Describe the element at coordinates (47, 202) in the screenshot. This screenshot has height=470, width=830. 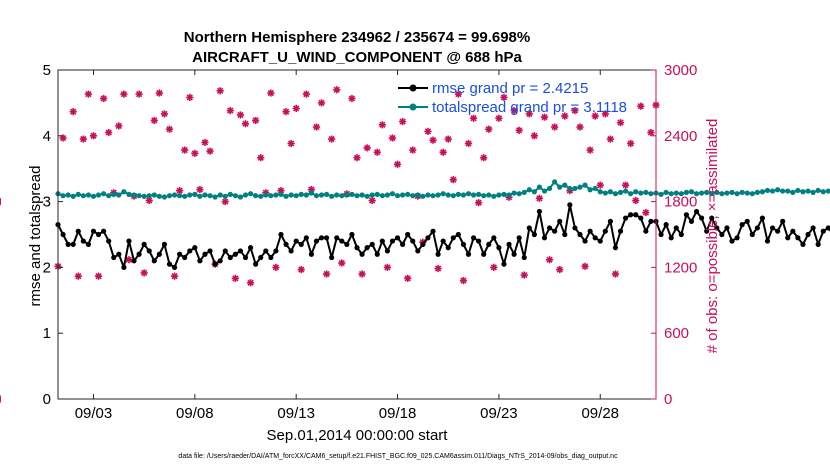
I see `y-left-tick-label: 3` at that location.